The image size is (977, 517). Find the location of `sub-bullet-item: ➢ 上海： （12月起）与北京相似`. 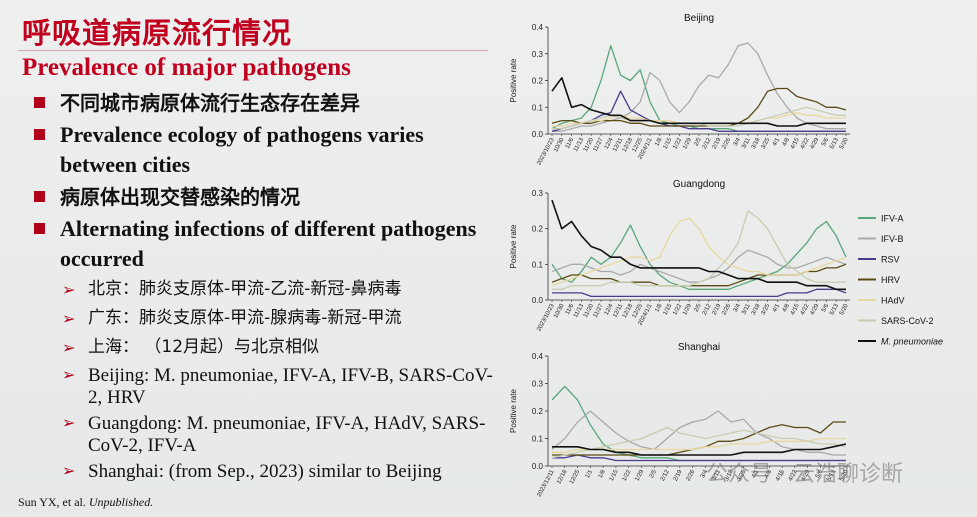

sub-bullet-item: ➢ 上海： （12月起）与北京相似 is located at coordinates (283, 347).